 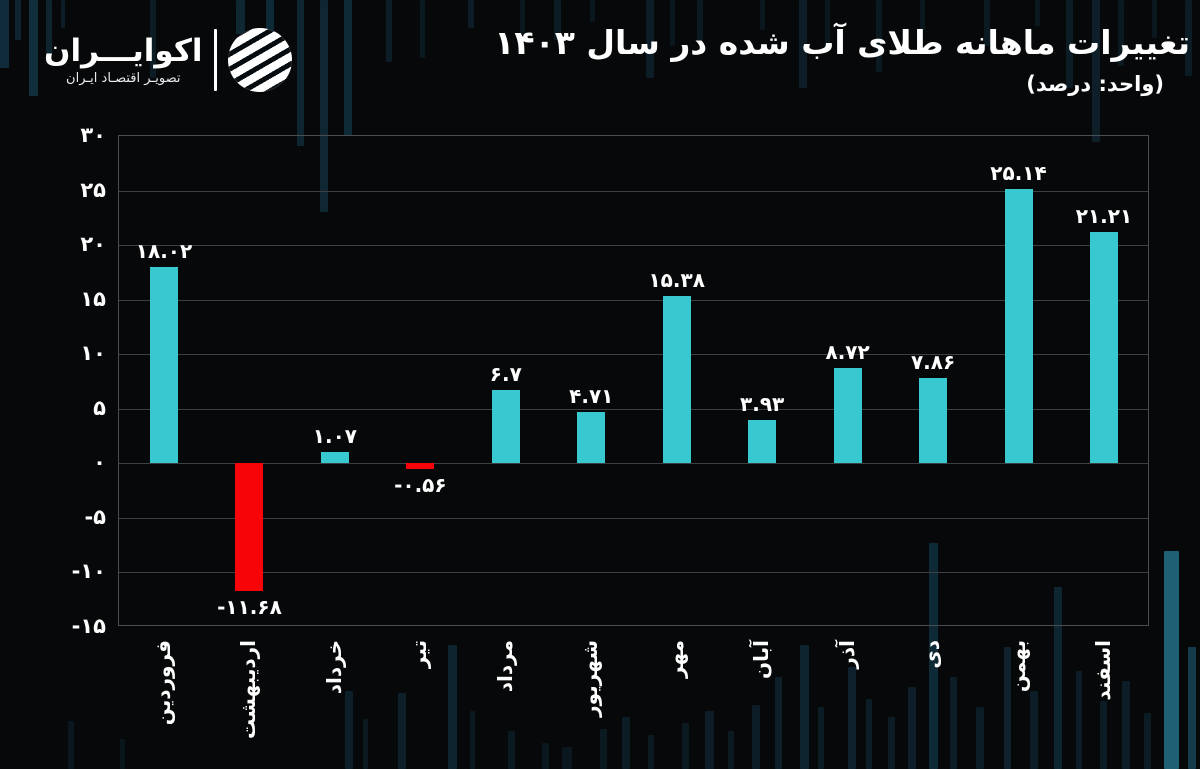 I want to click on brand-separator, so click(x=215, y=60).